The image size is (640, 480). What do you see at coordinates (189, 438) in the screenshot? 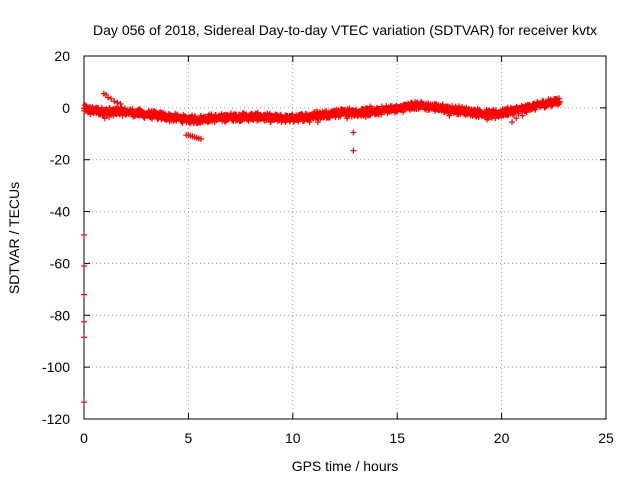
I see `x-tick-label: 5` at bounding box center [189, 438].